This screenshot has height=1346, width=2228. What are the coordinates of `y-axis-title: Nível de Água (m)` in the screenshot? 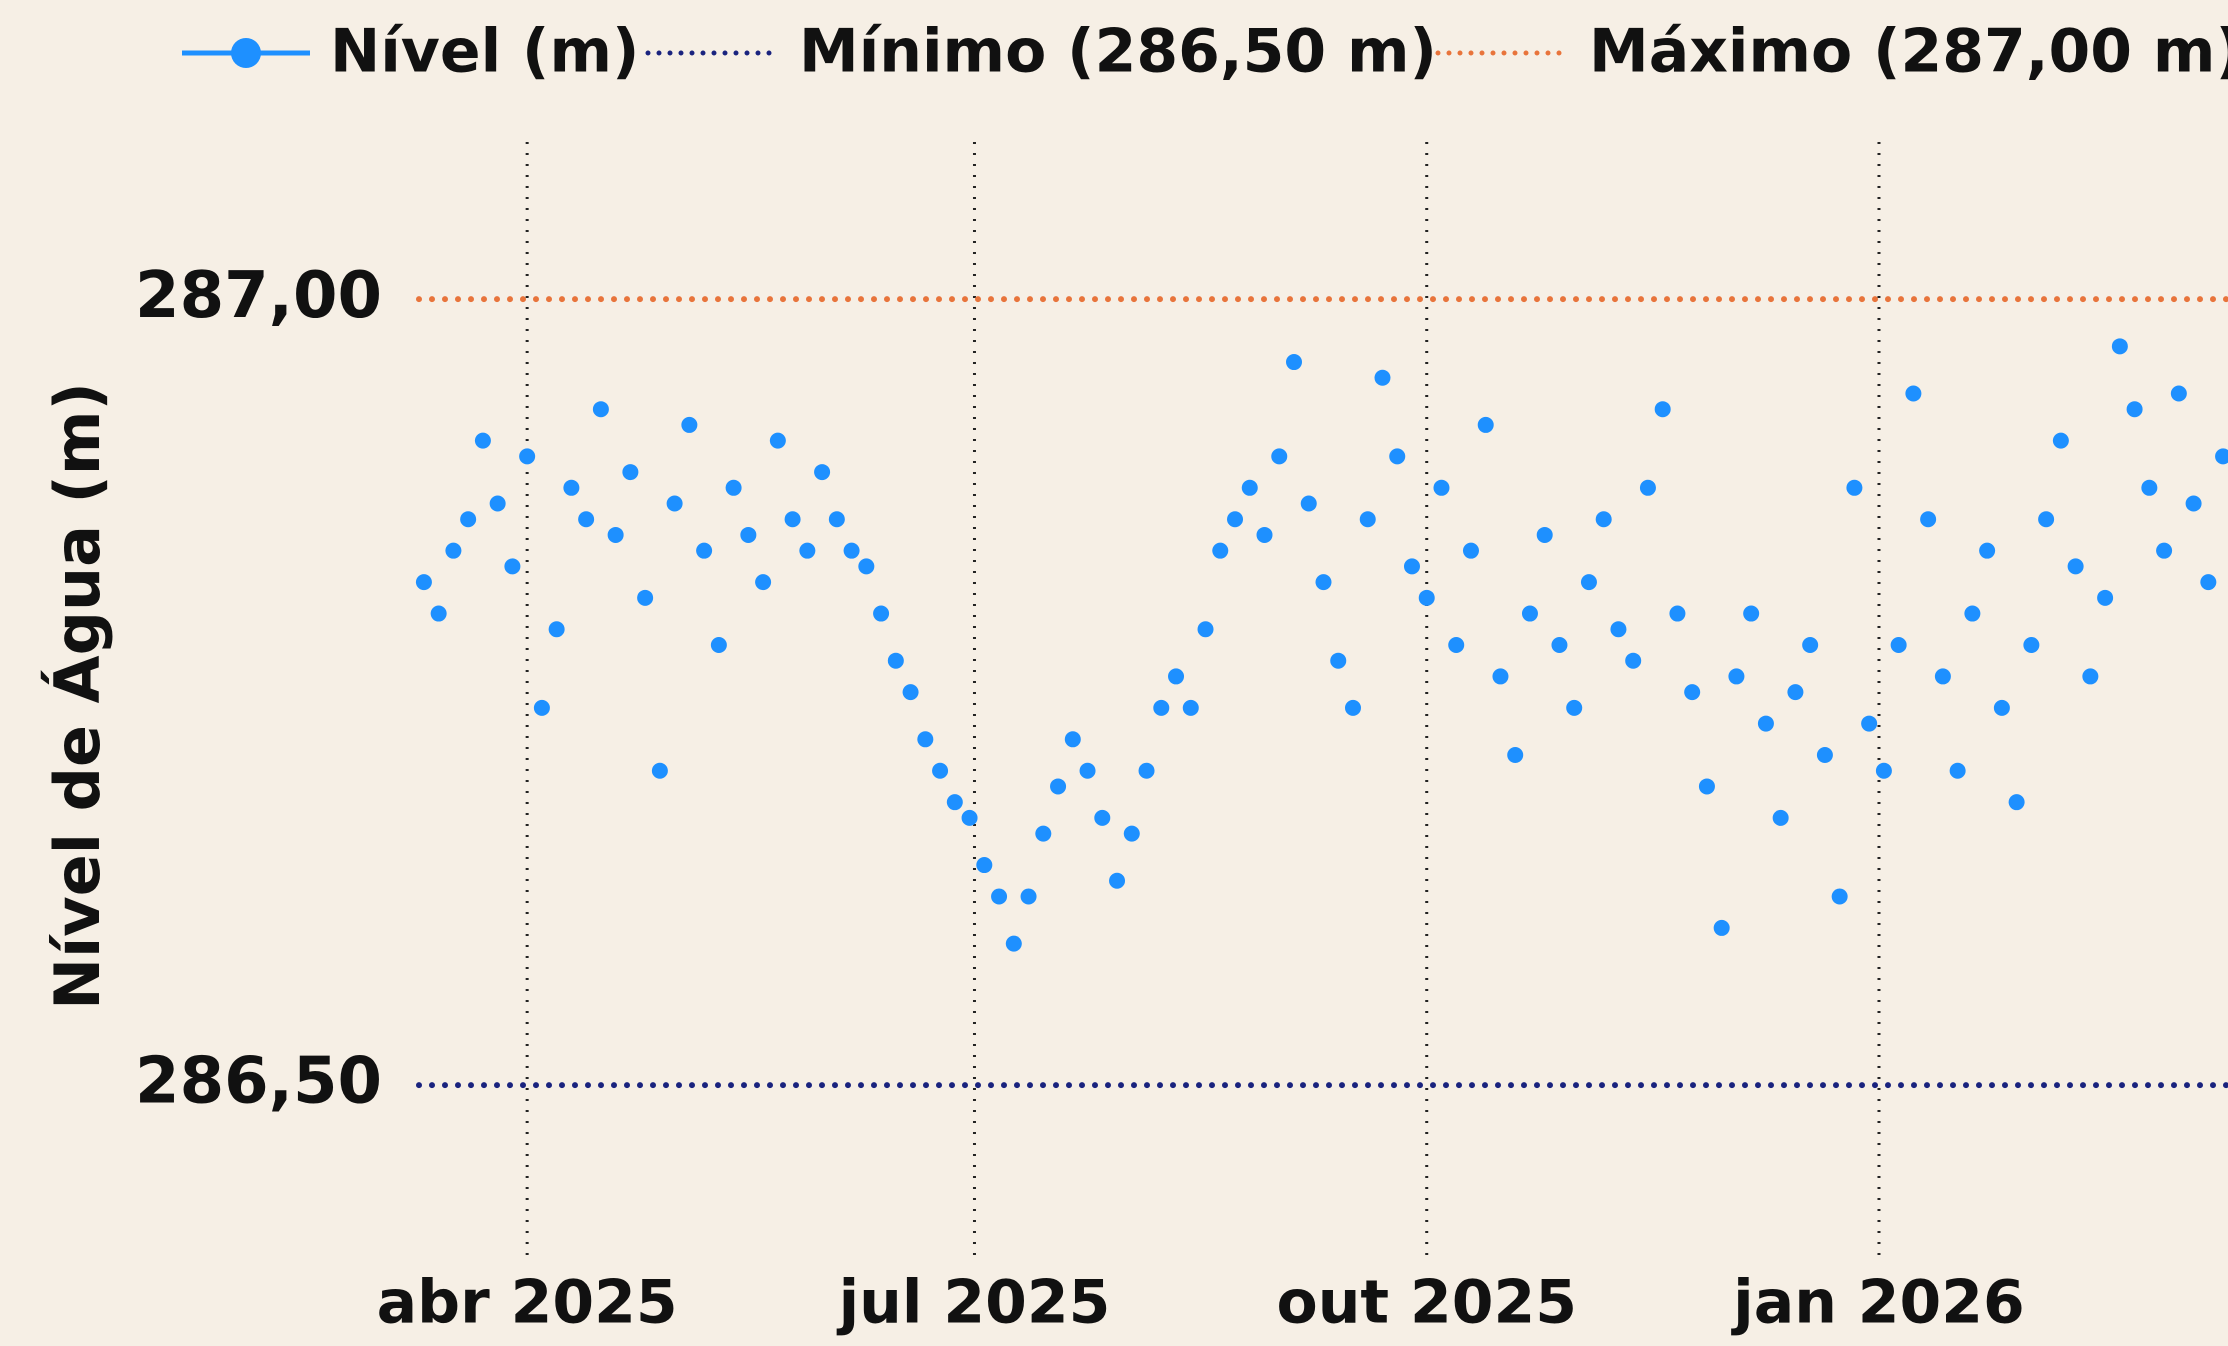 It's located at (77, 696).